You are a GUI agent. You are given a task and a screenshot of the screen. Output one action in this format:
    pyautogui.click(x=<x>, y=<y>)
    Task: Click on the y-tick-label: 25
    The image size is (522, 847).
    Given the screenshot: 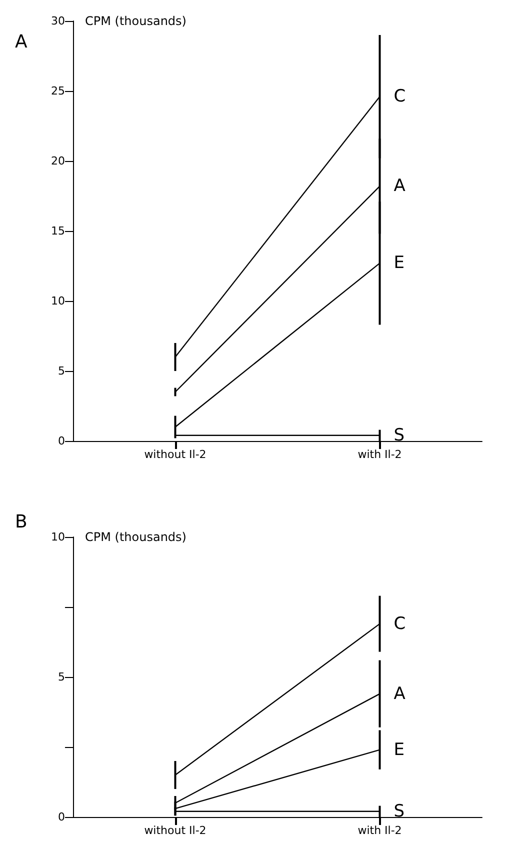 What is the action you would take?
    pyautogui.click(x=58, y=91)
    